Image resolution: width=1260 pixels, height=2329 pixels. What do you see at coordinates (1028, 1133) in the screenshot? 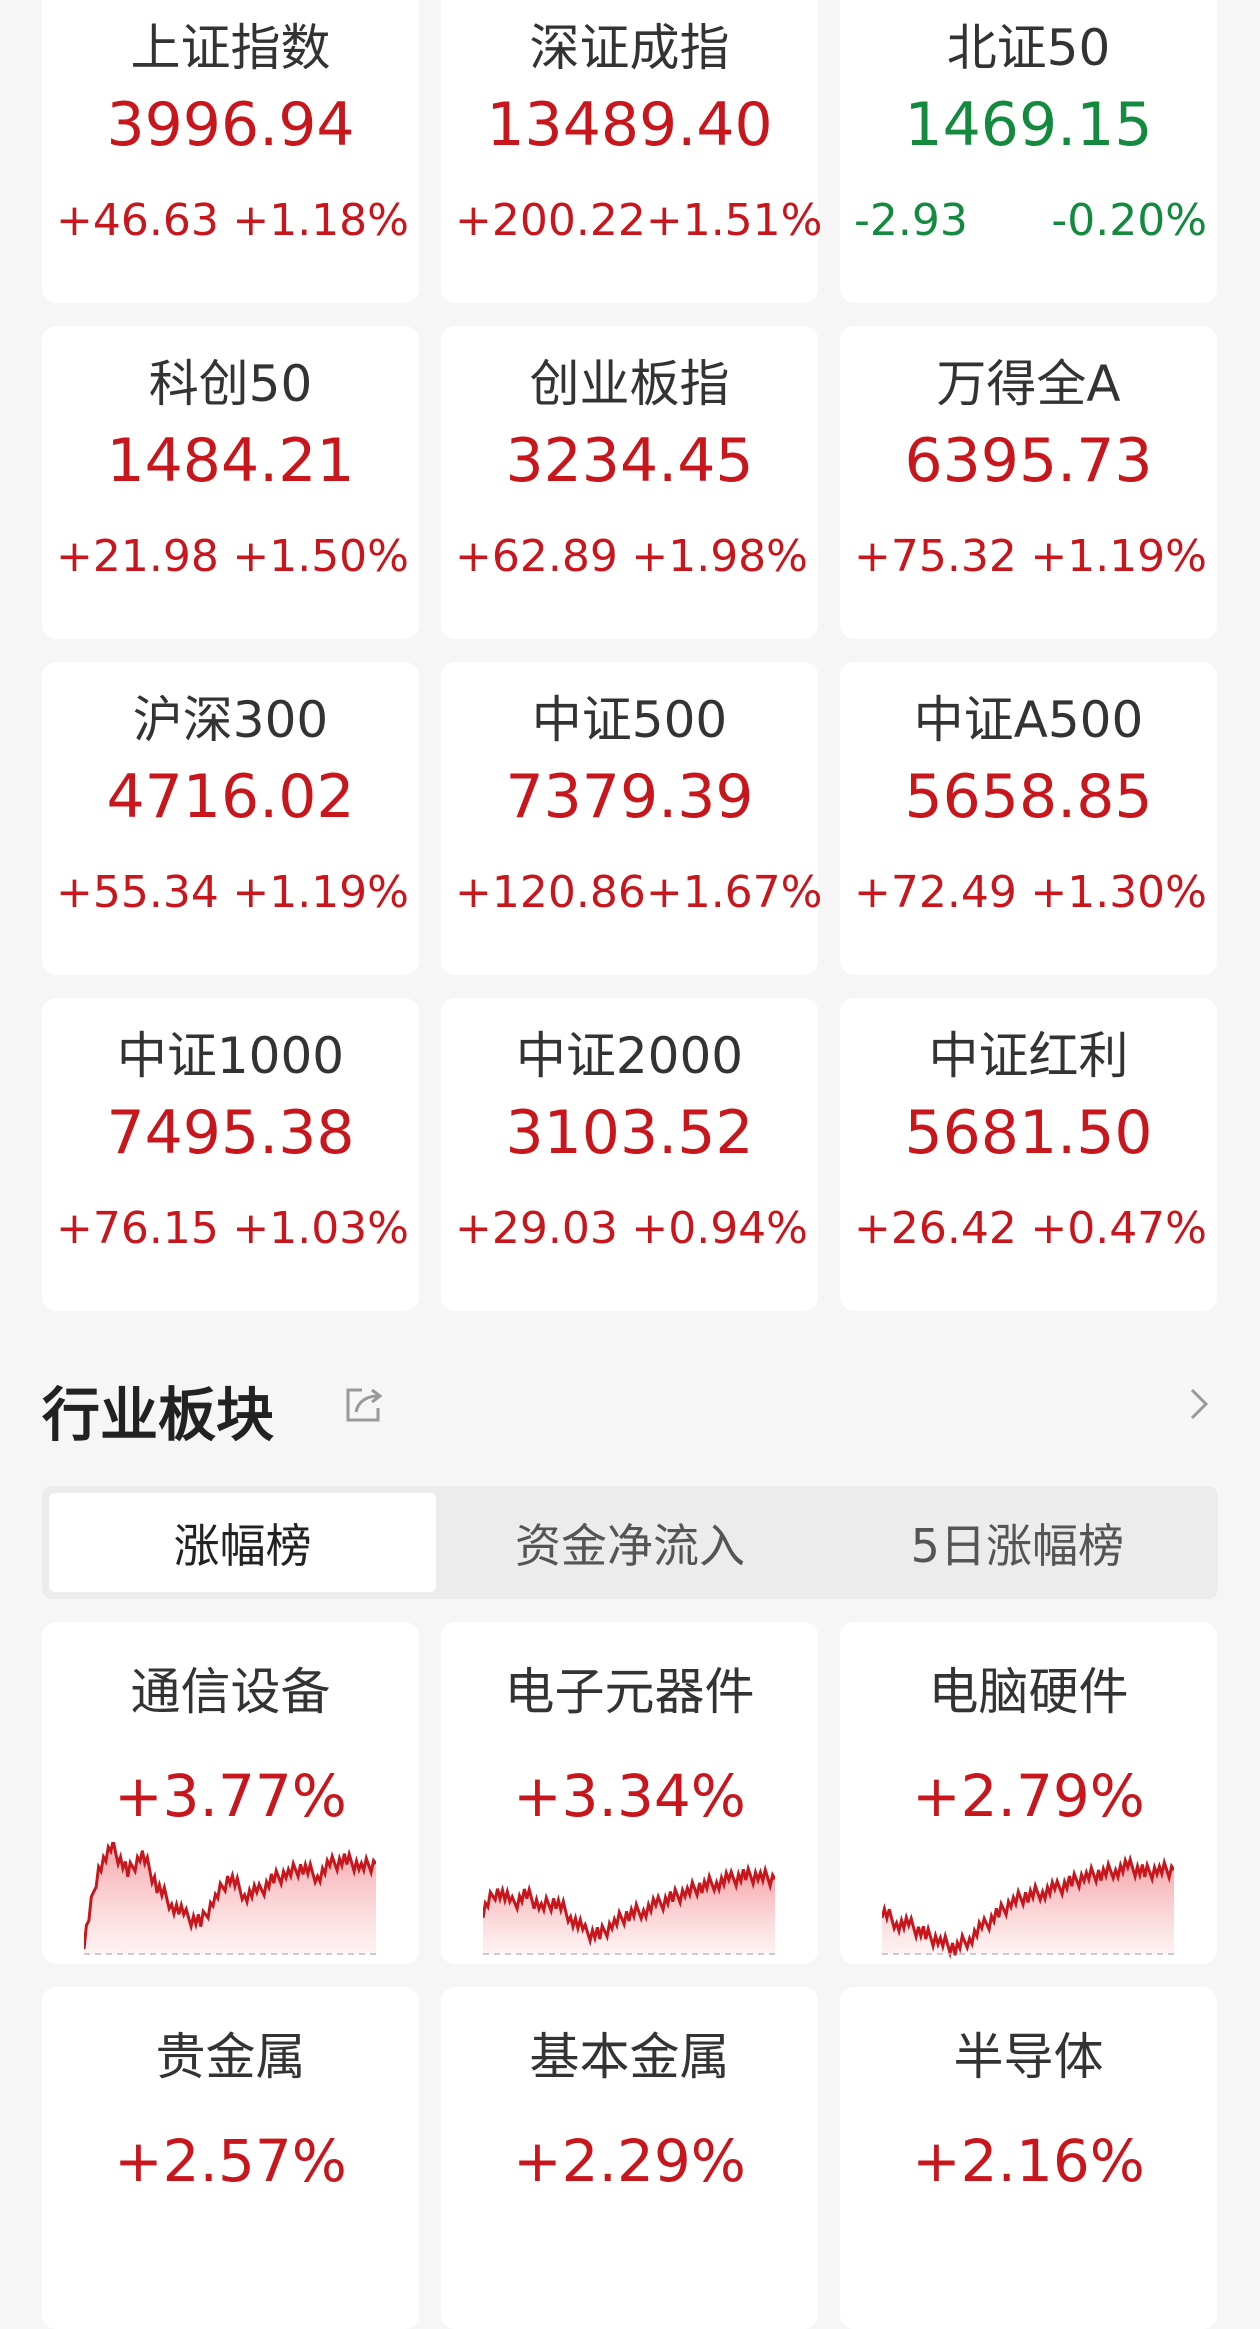
I see `index-value: 5681.50` at bounding box center [1028, 1133].